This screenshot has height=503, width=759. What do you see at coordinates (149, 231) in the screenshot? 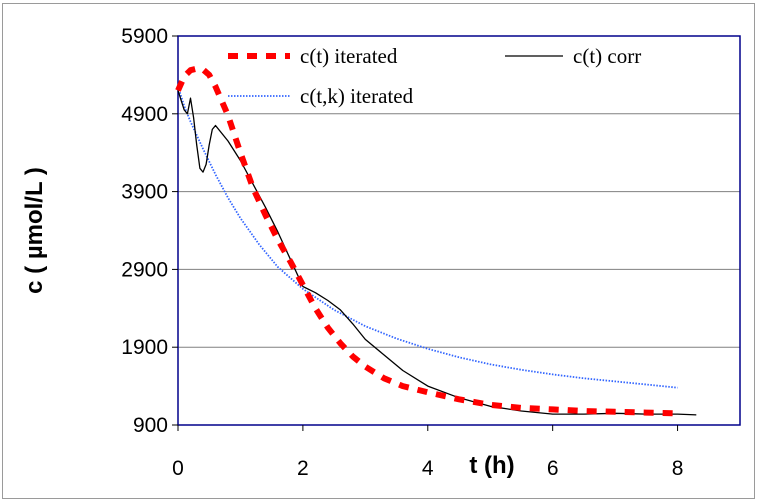
I see `y-tick-labels: 900 1900 2900 3900 4900 5900` at bounding box center [149, 231].